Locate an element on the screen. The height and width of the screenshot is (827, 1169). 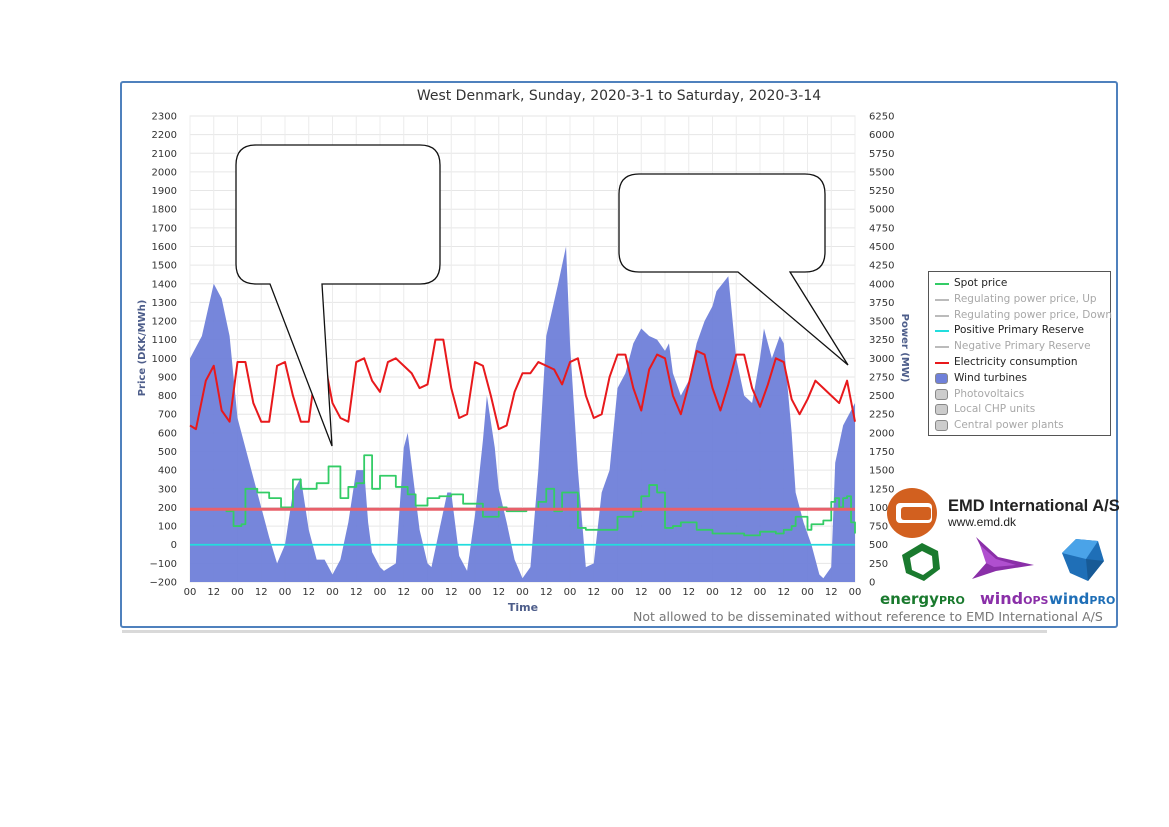
speech-bubble-left is located at coordinates (338, 295).